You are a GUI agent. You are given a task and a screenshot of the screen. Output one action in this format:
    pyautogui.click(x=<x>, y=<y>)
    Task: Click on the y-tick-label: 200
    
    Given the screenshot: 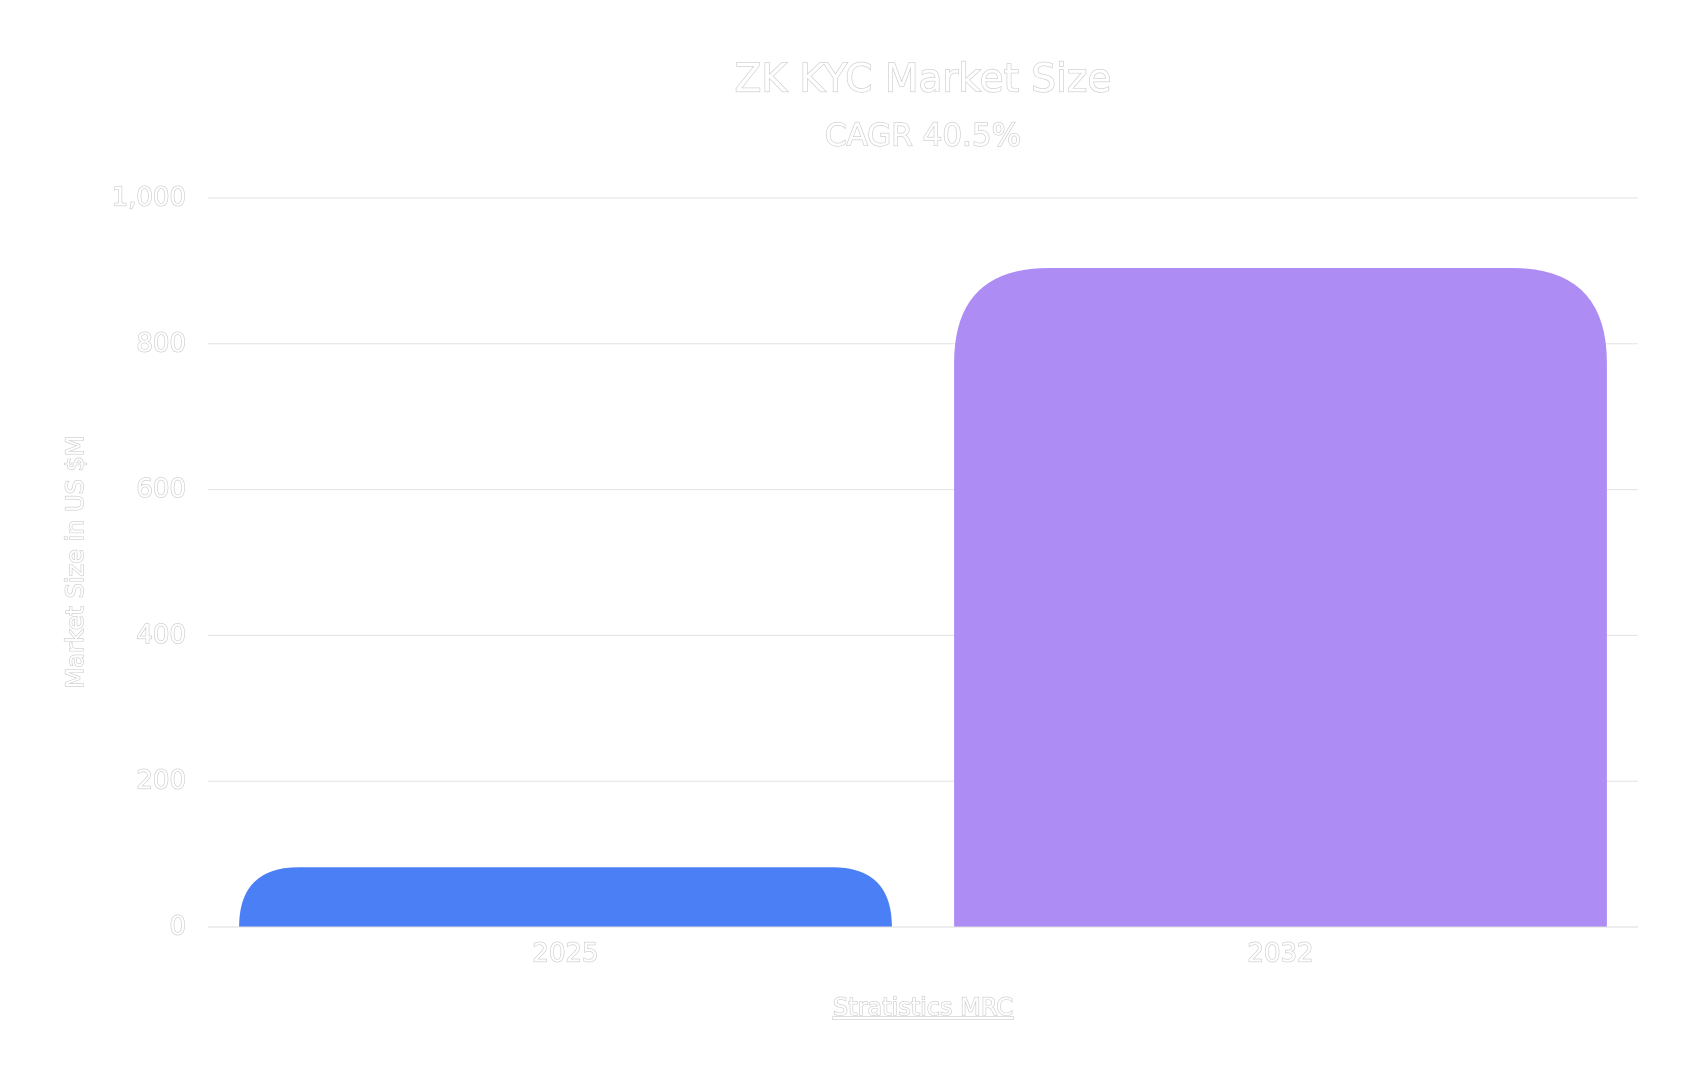 What is the action you would take?
    pyautogui.click(x=161, y=781)
    